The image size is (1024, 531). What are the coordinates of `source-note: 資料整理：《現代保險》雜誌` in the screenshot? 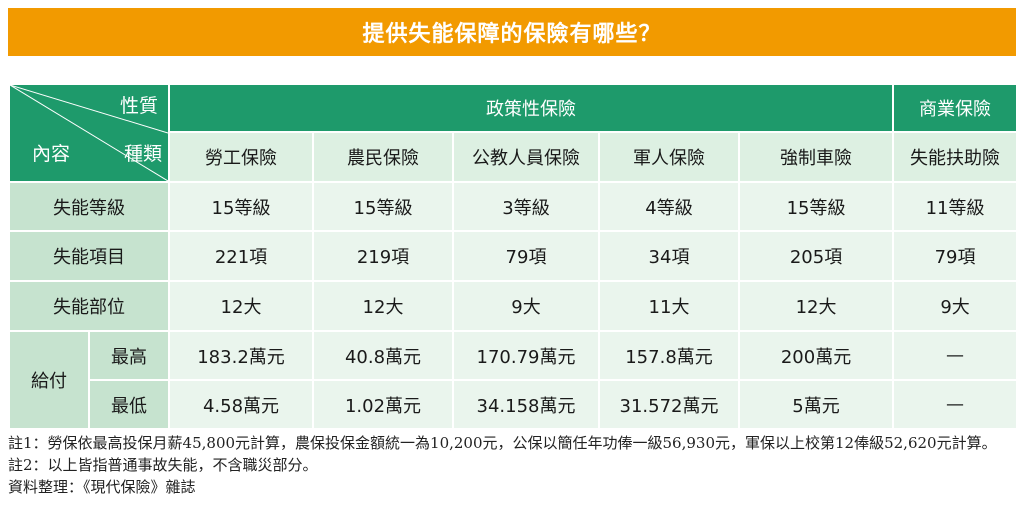 It's located at (102, 487).